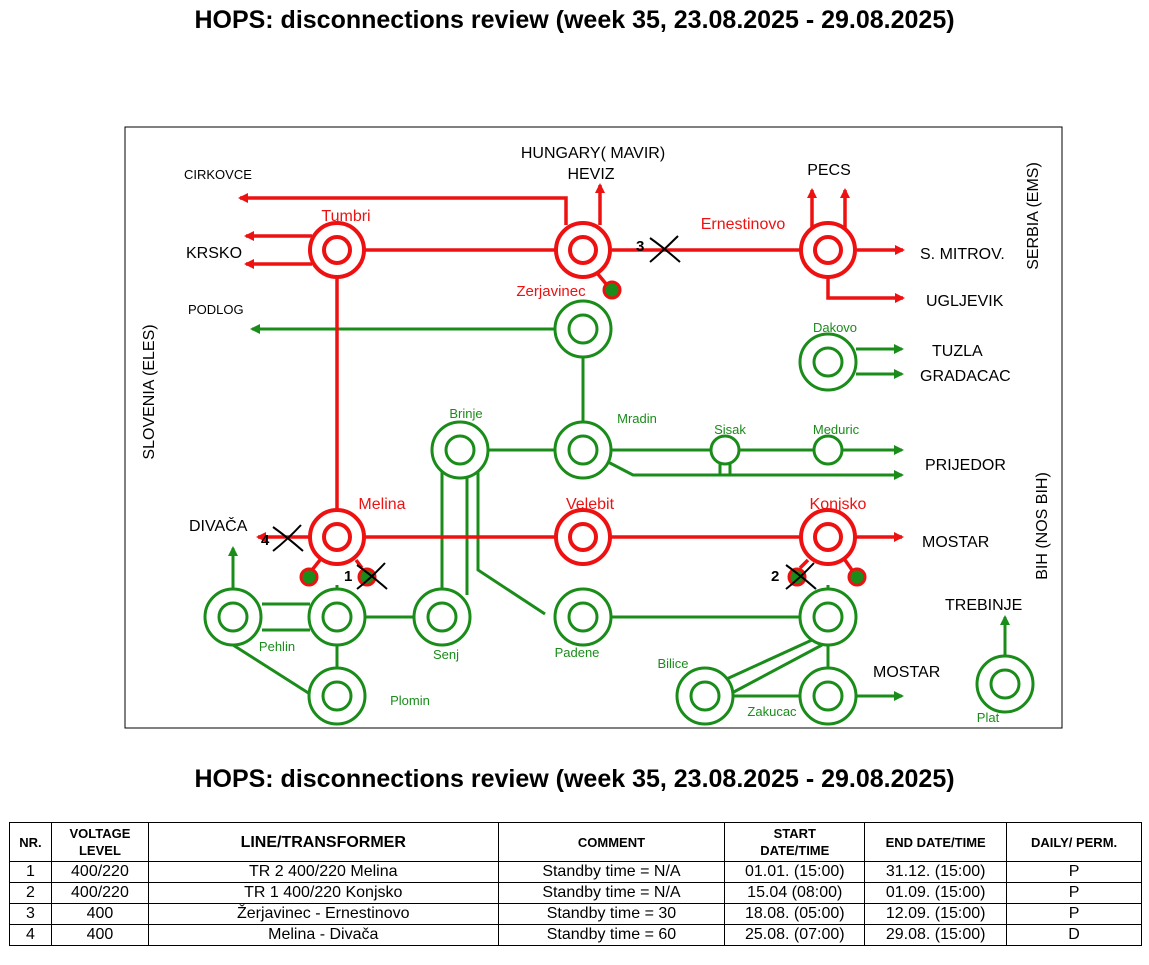 The width and height of the screenshot is (1149, 965). I want to click on line-zerjavinec-cirkovce, so click(403, 209).